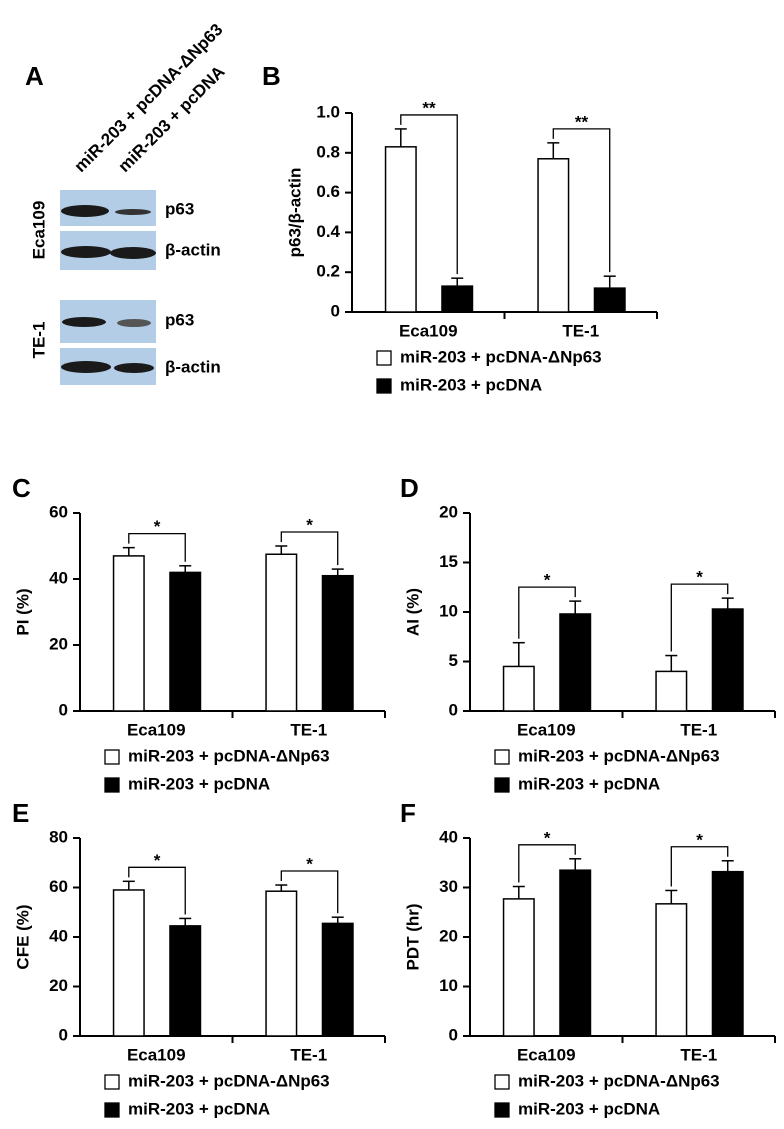 Image resolution: width=784 pixels, height=1129 pixels. I want to click on y-axis-label: p63/β-actin, so click(294, 213).